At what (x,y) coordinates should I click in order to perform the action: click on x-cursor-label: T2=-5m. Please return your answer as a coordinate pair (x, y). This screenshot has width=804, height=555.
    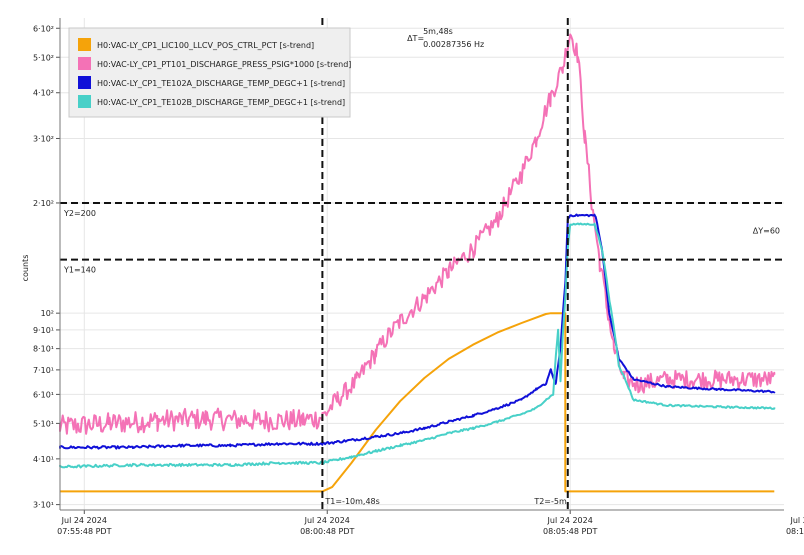
    Looking at the image, I should click on (550, 501).